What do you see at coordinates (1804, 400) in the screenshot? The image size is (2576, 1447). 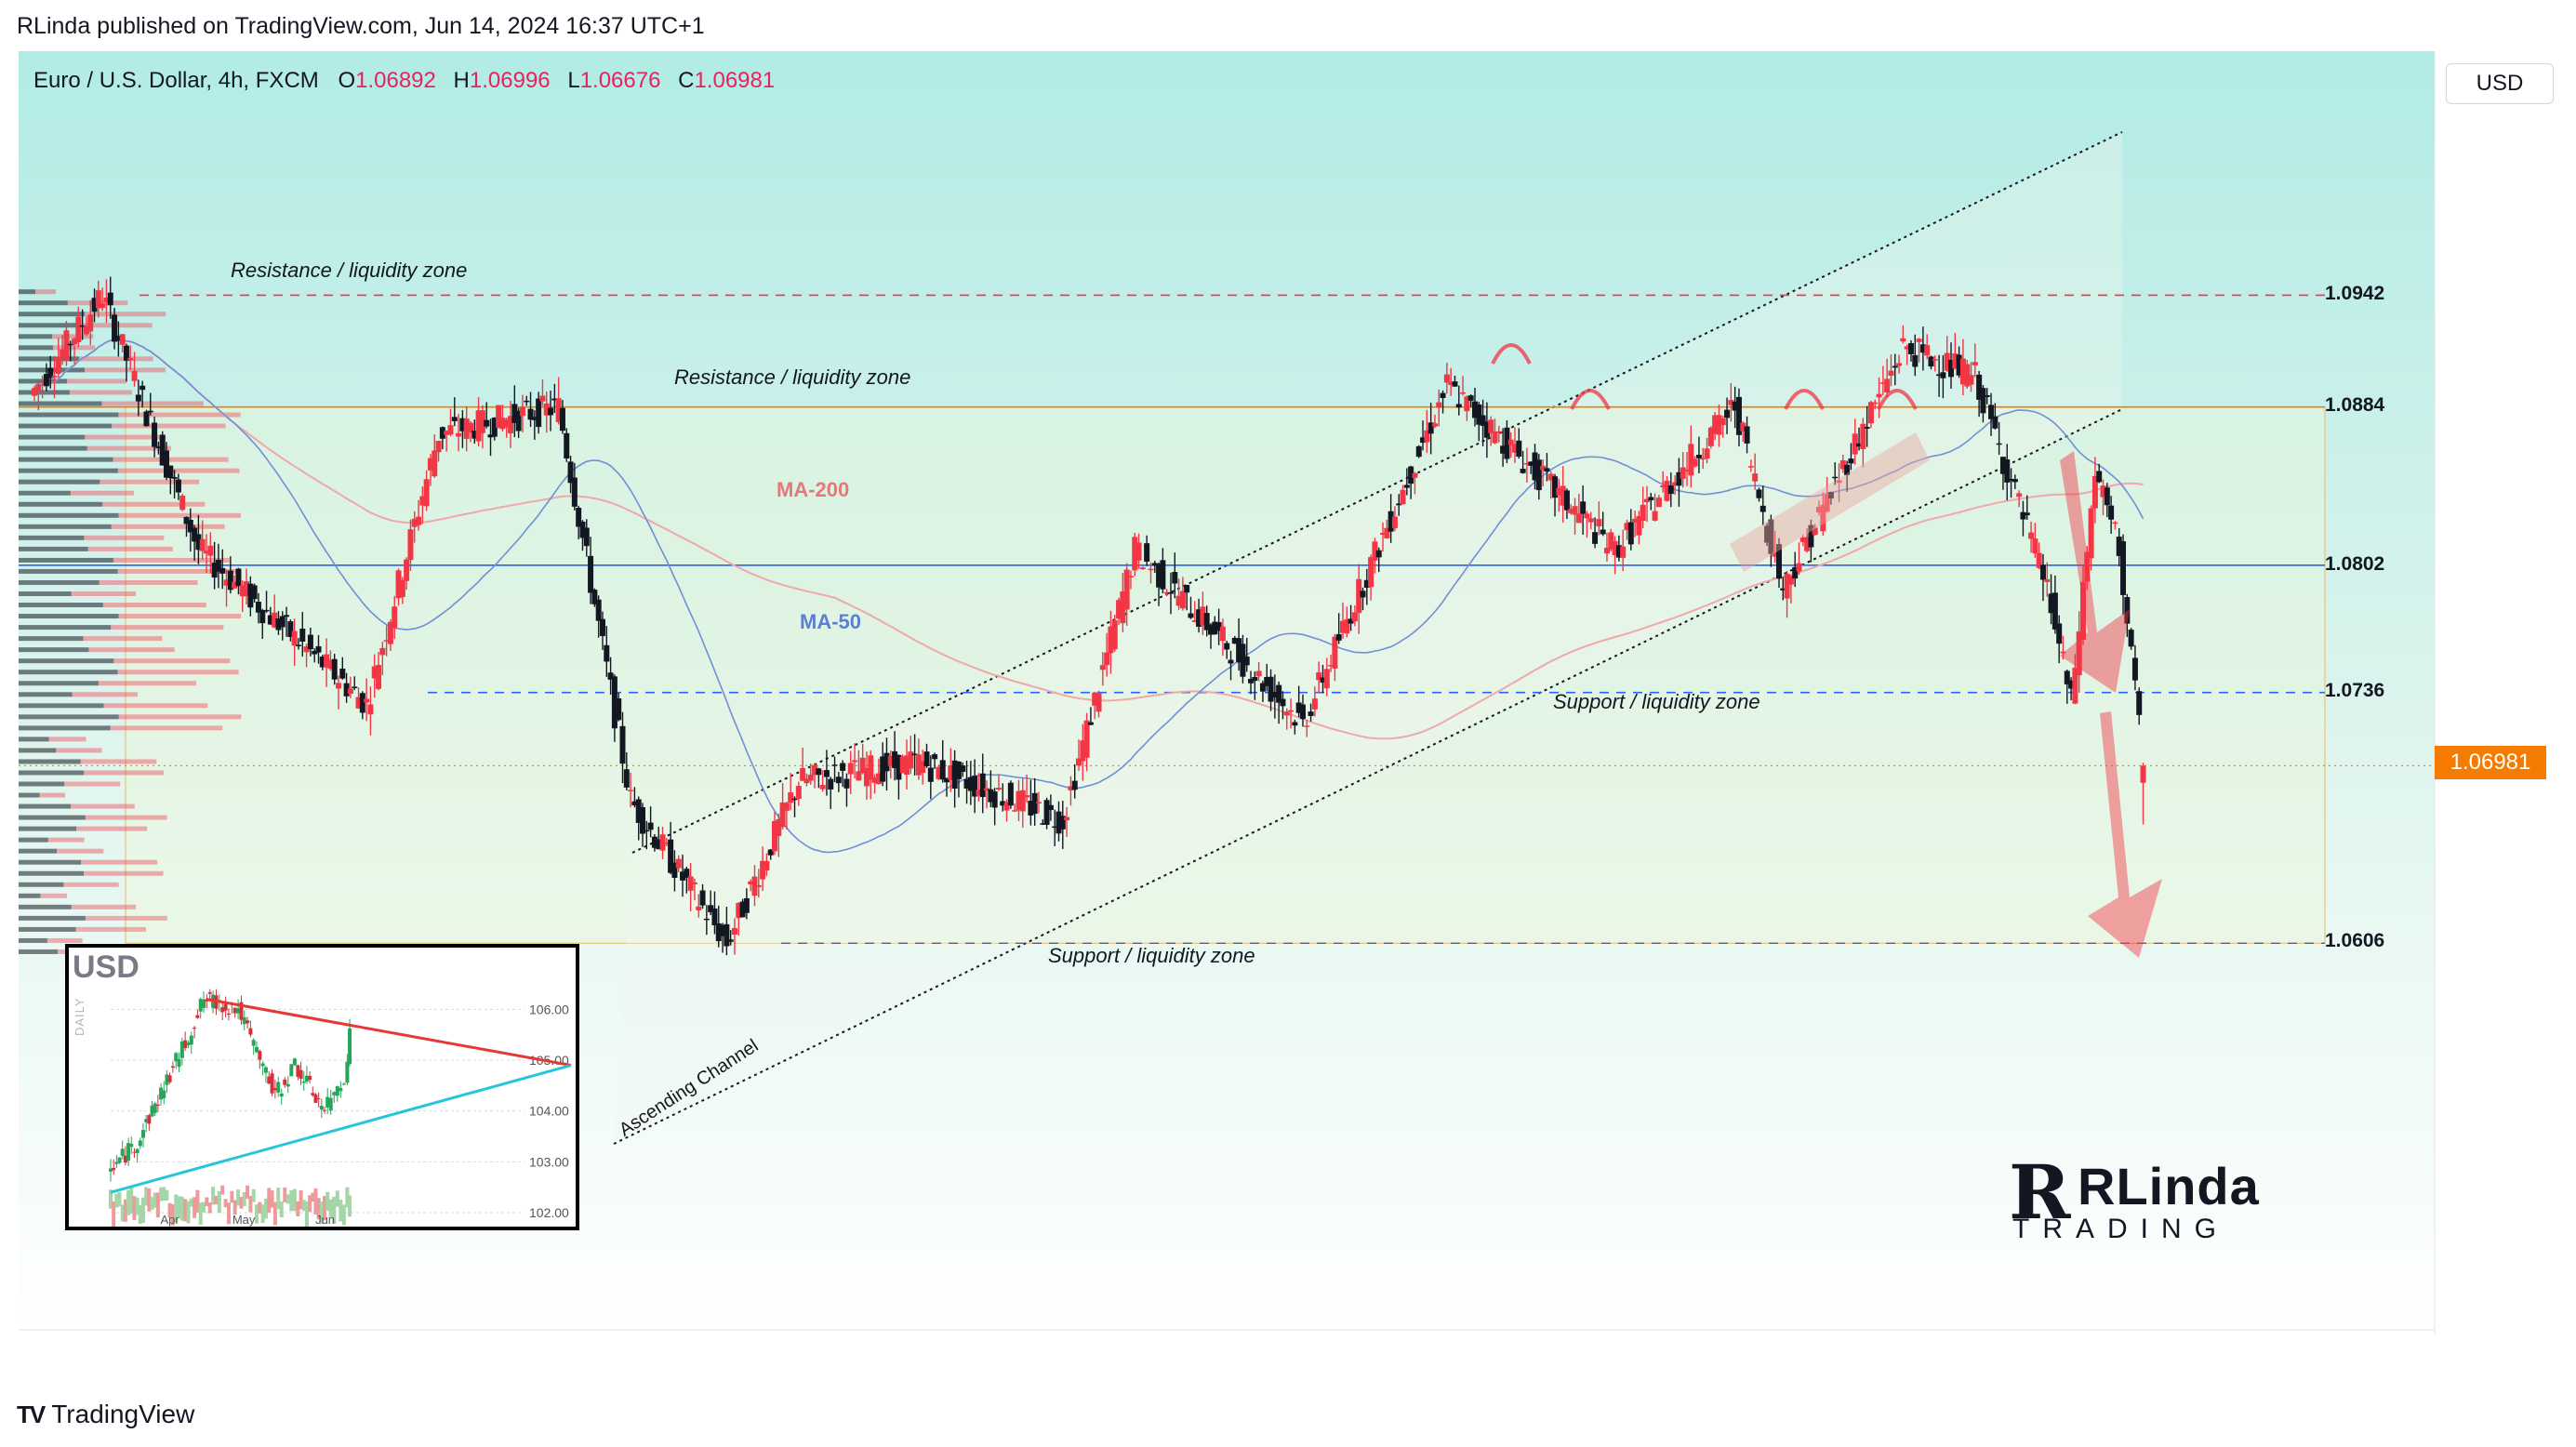 I see `pattern-arc` at bounding box center [1804, 400].